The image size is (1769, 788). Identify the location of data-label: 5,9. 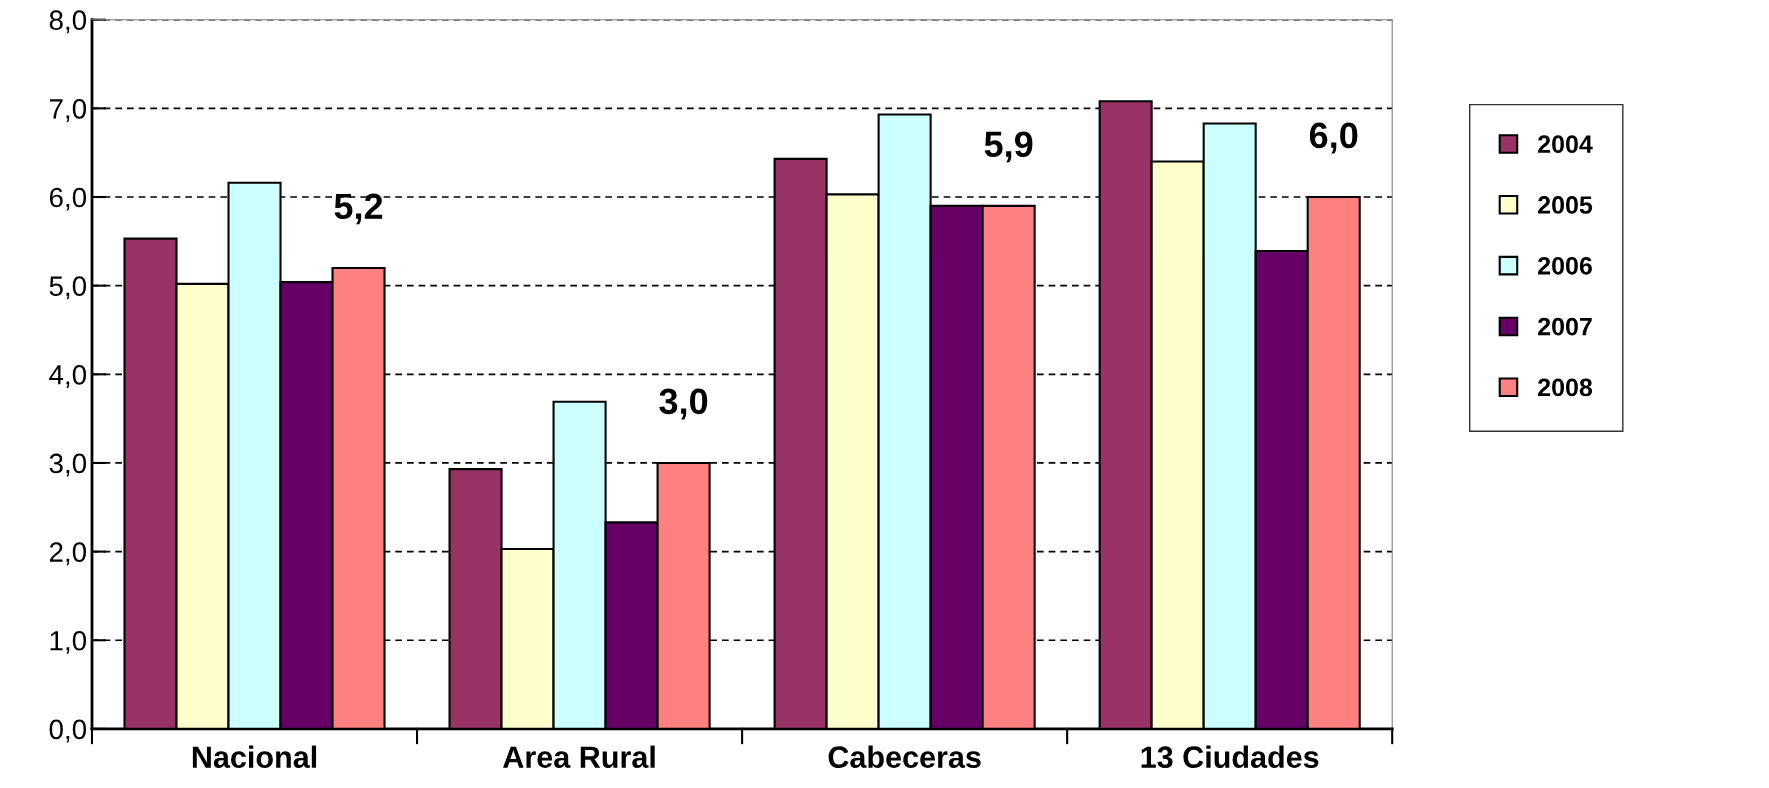
(1008, 147).